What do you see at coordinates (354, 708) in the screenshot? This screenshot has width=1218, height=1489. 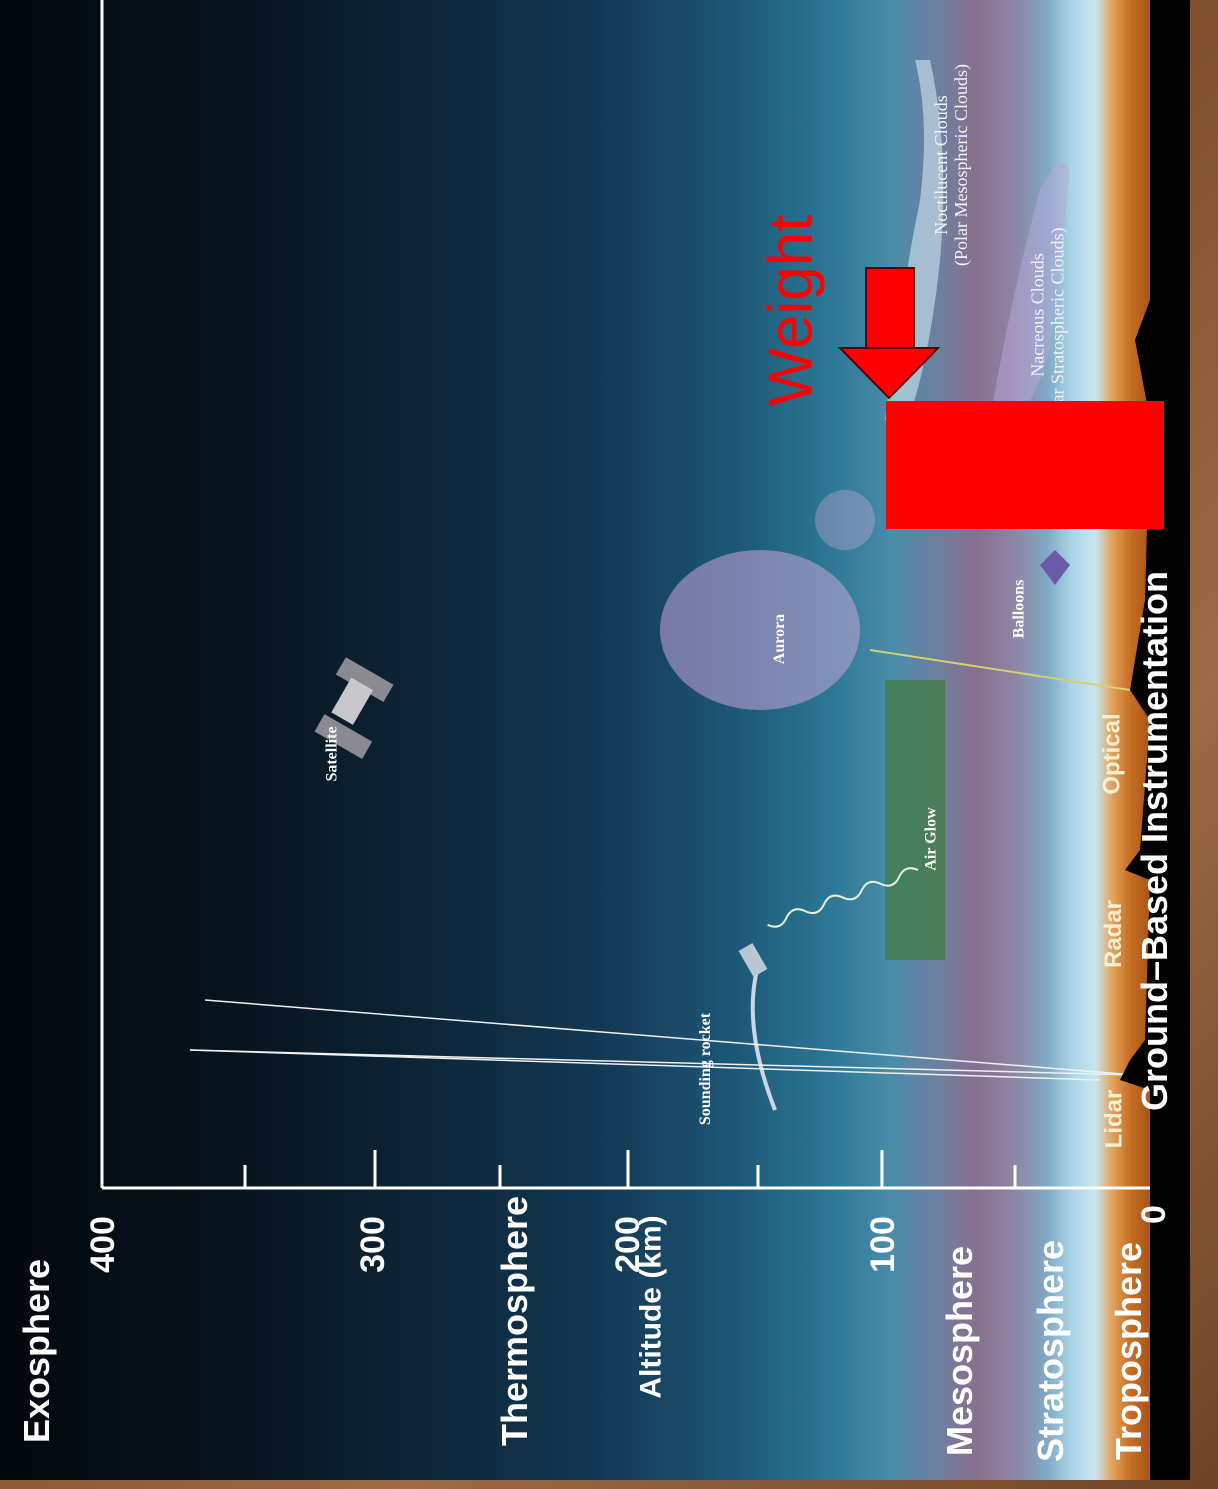 I see `satellite-icon` at bounding box center [354, 708].